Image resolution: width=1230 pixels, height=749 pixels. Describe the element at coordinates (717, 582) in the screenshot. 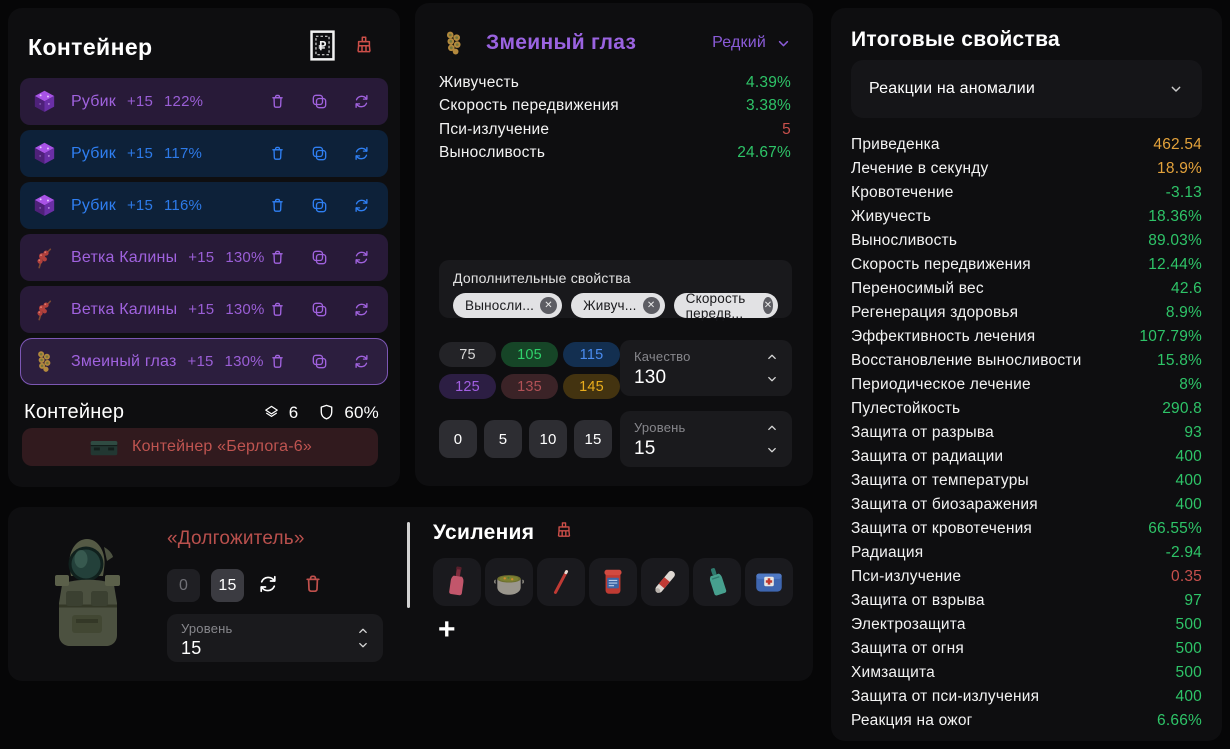

I see `boost-item-teal-bottle` at that location.